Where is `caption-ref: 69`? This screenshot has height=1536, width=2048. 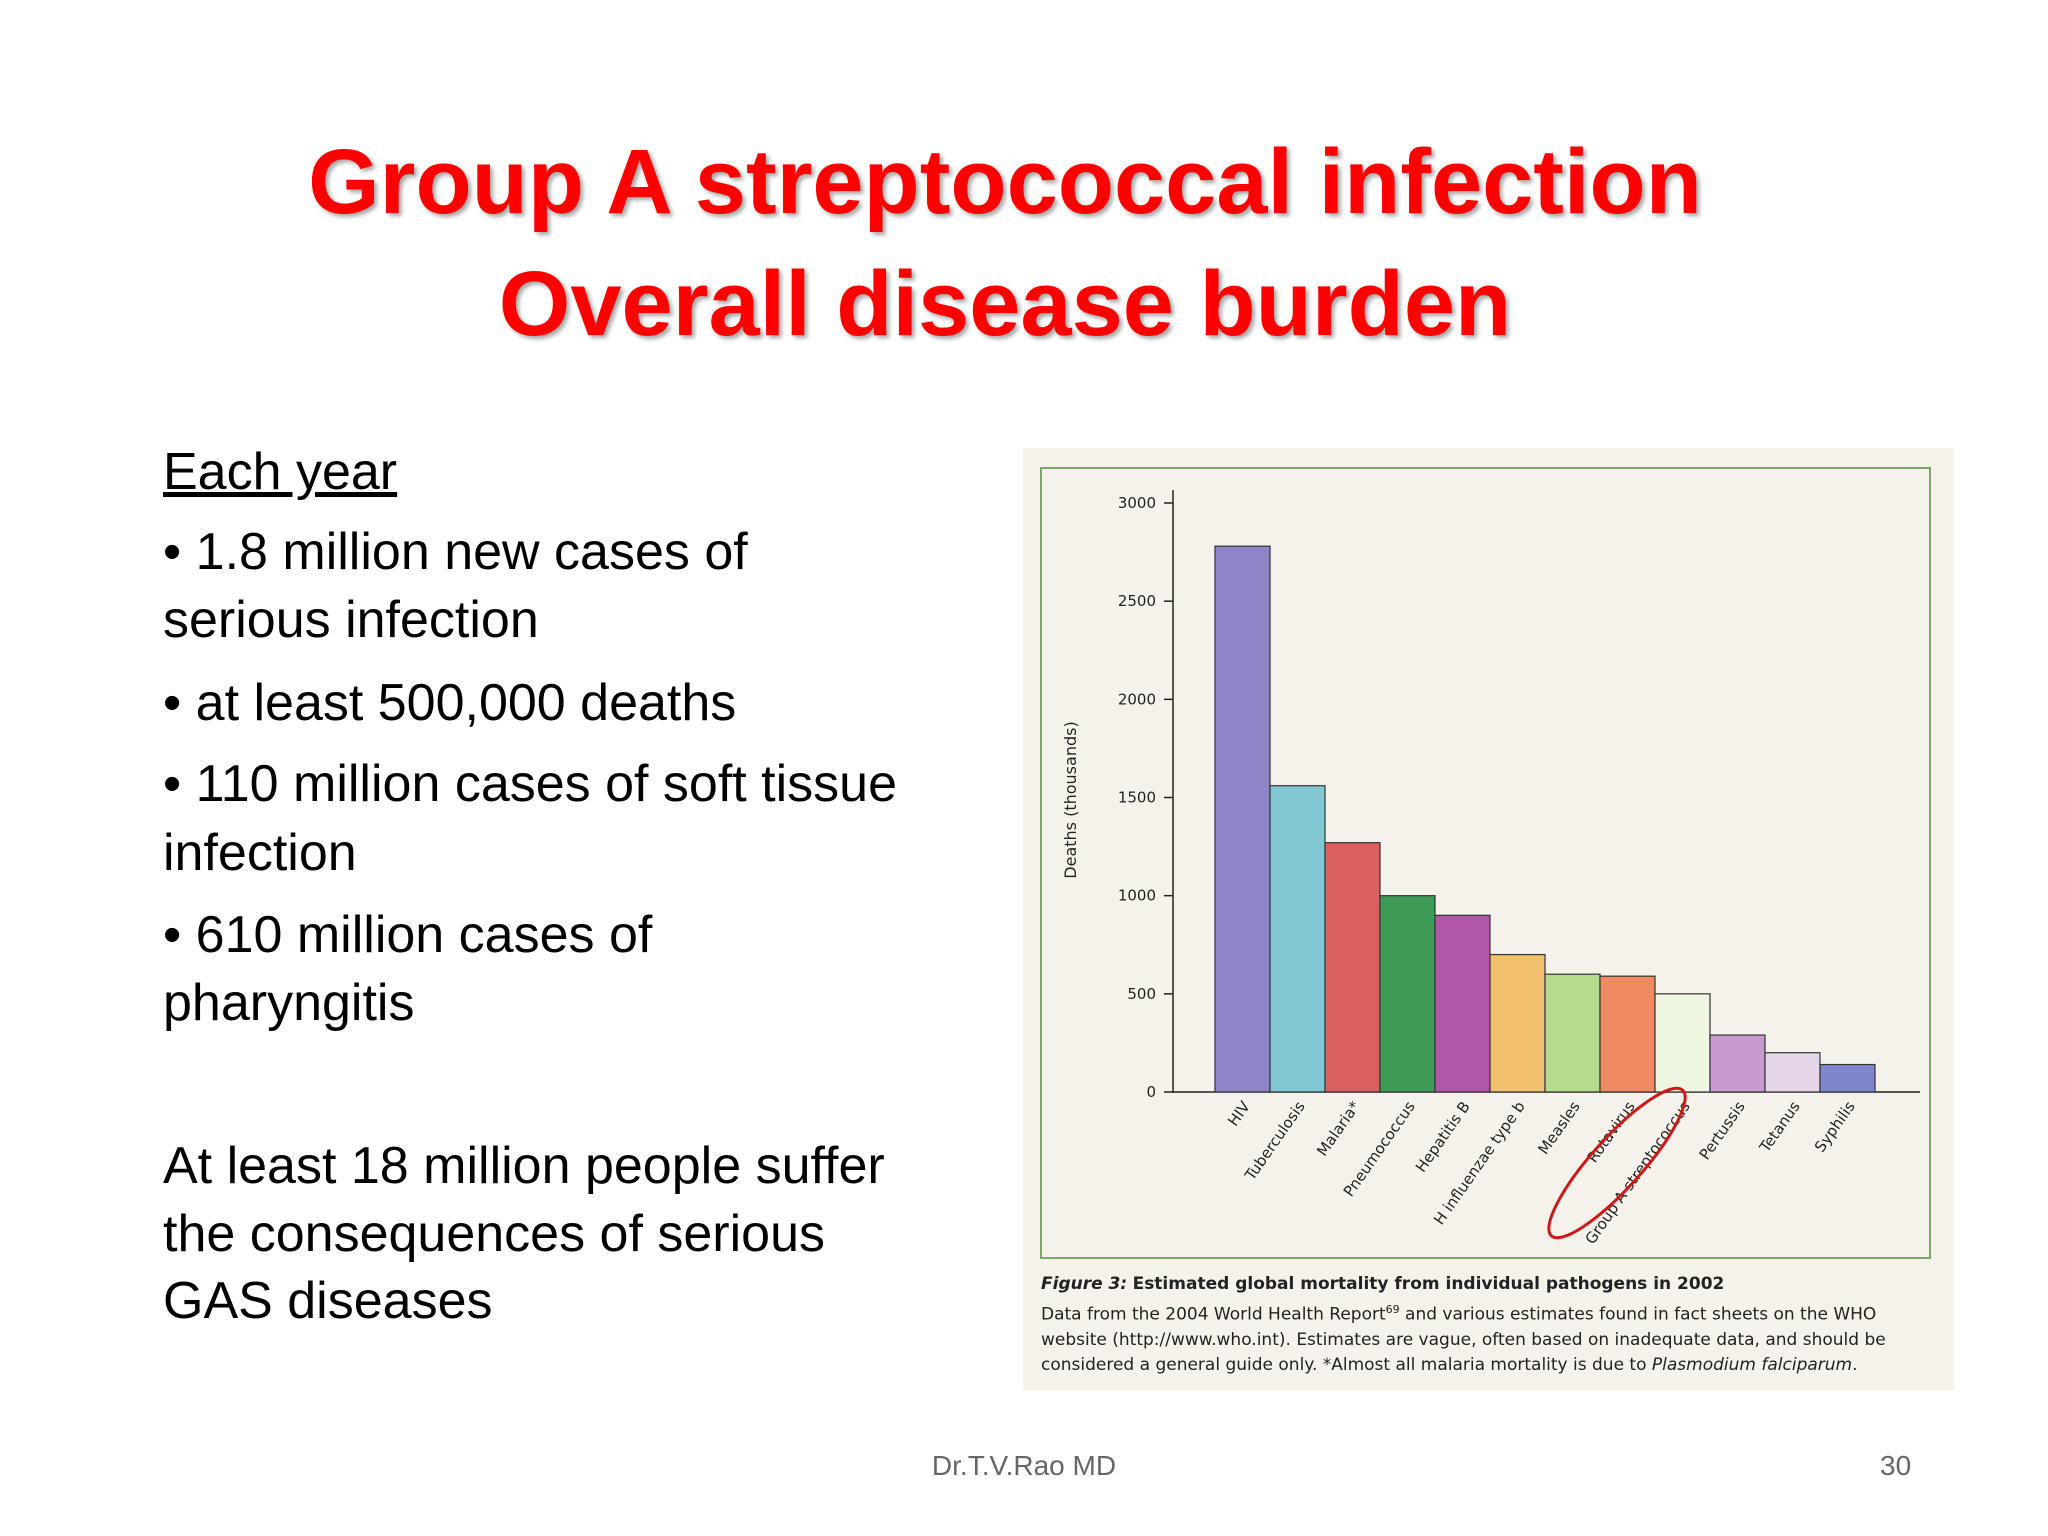 caption-ref: 69 is located at coordinates (1392, 1309).